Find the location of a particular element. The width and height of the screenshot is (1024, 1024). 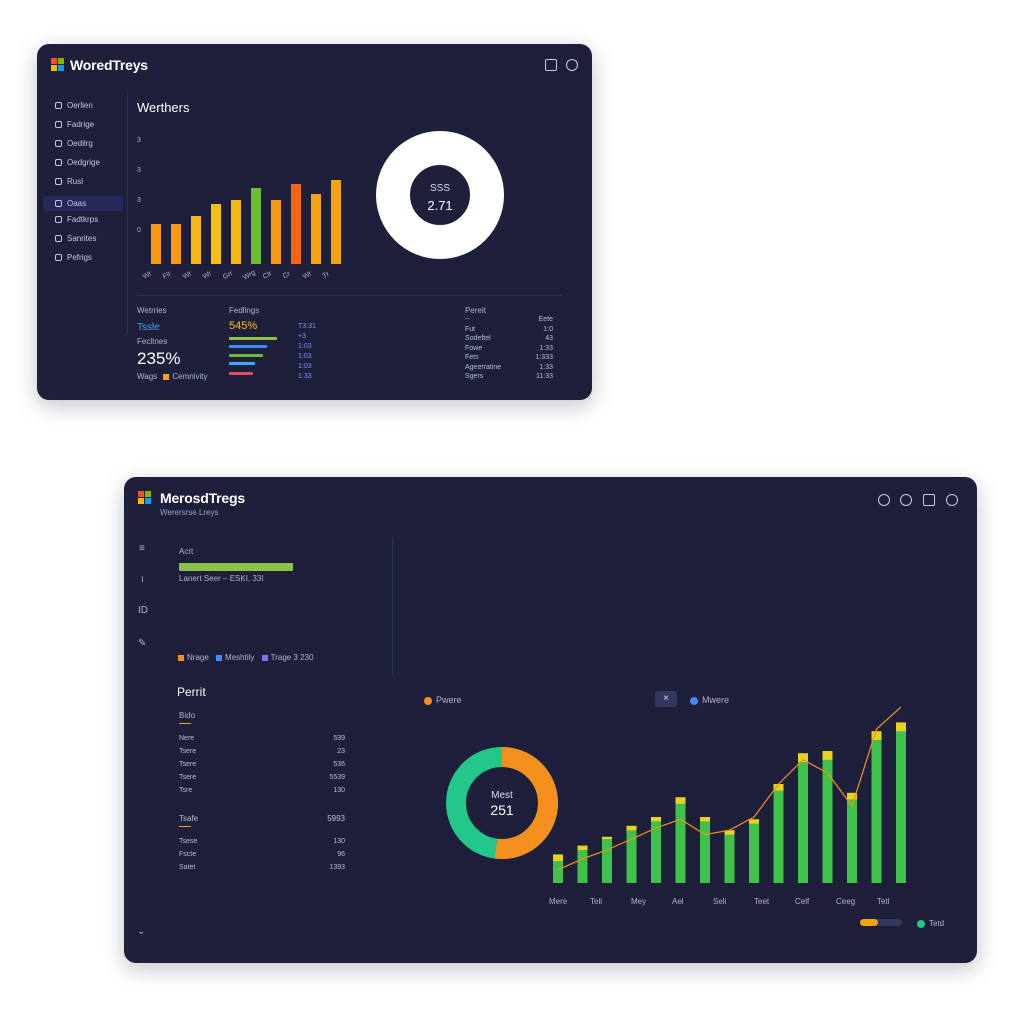

panel-divider is located at coordinates (392, 607).